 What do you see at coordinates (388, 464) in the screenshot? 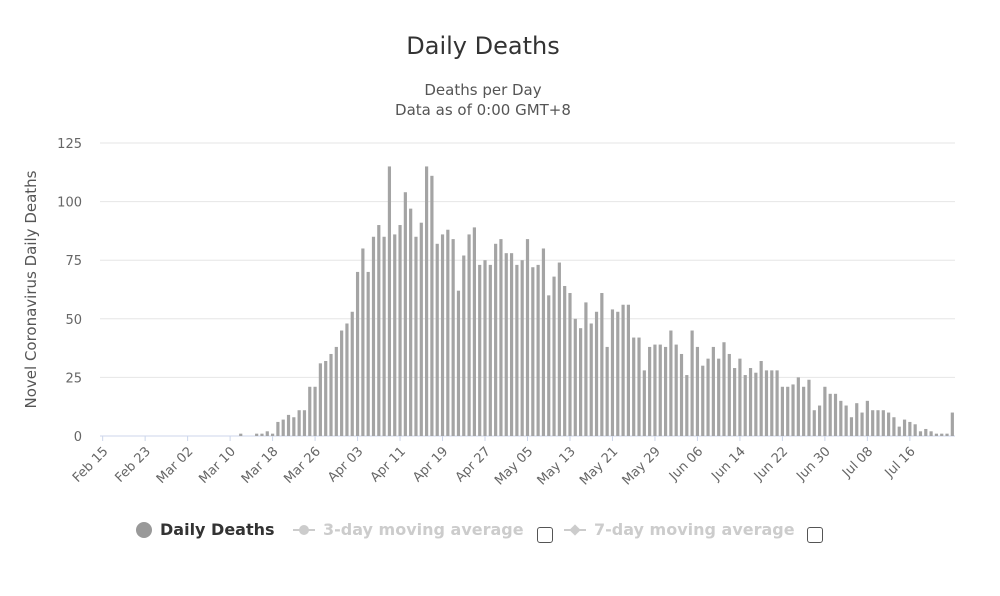
I see `x-tick-label: Apr 11` at bounding box center [388, 464].